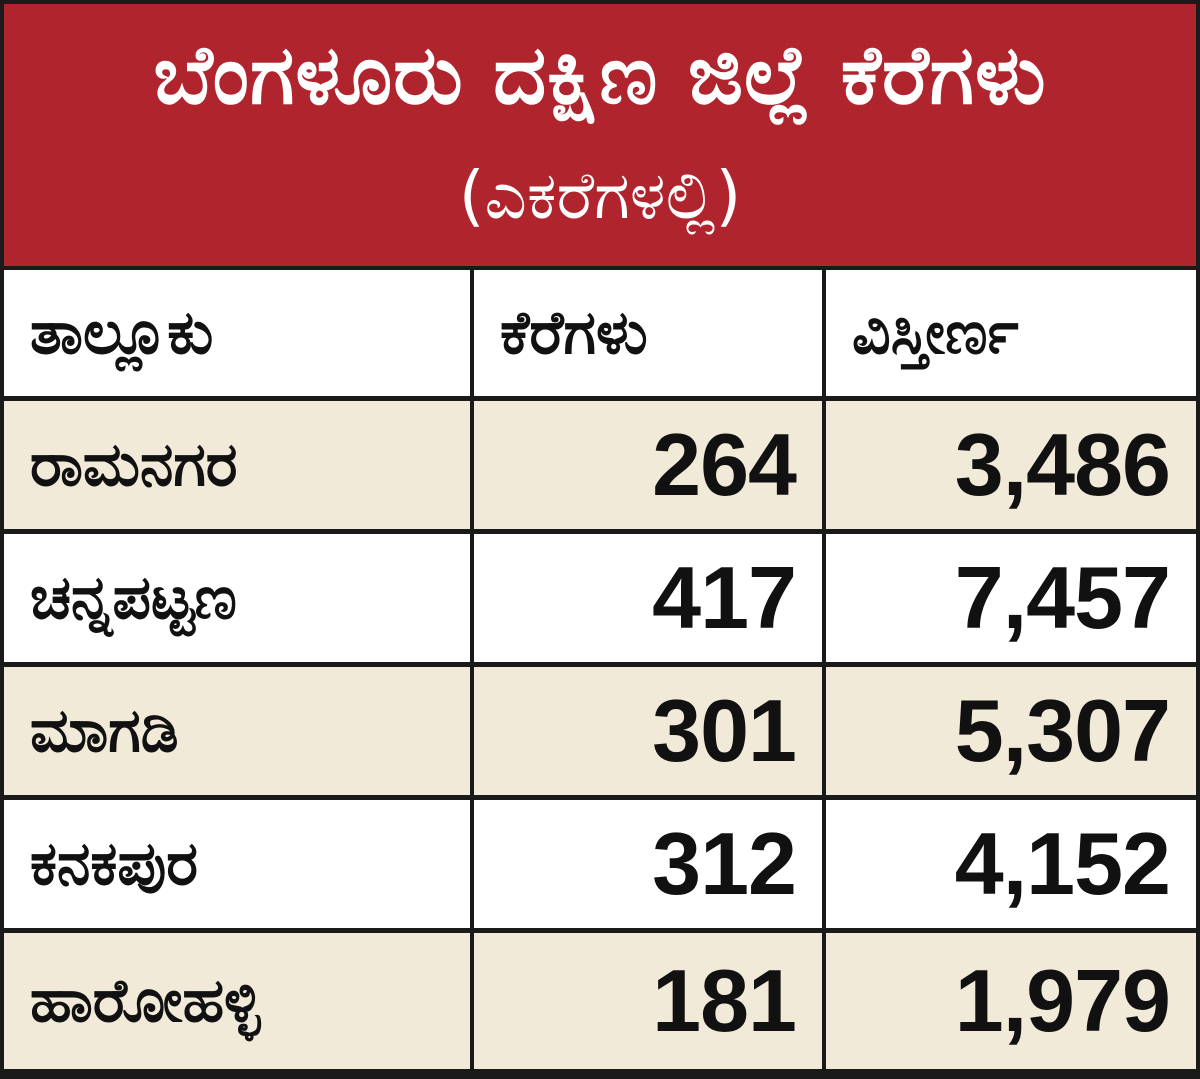  I want to click on lakes-count-cell: 264, so click(650, 467).